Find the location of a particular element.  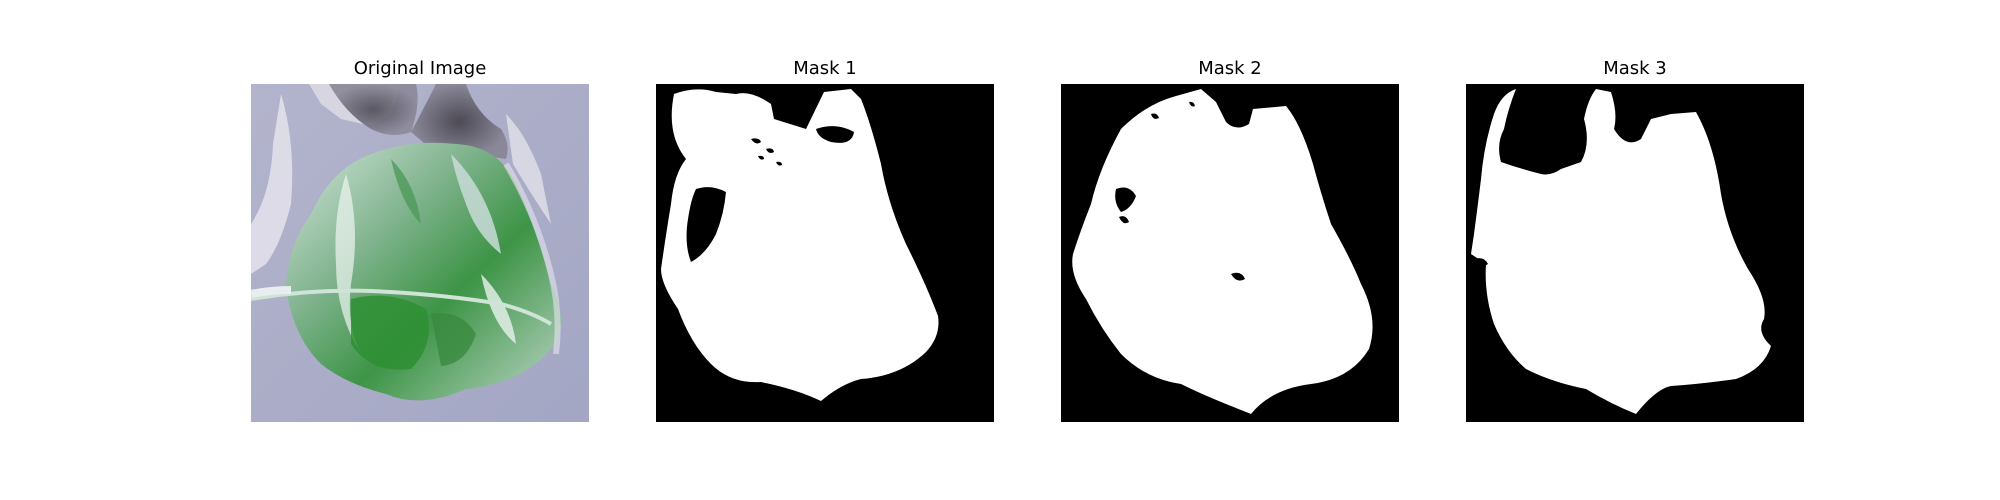

mask-3-panel is located at coordinates (1635, 253).